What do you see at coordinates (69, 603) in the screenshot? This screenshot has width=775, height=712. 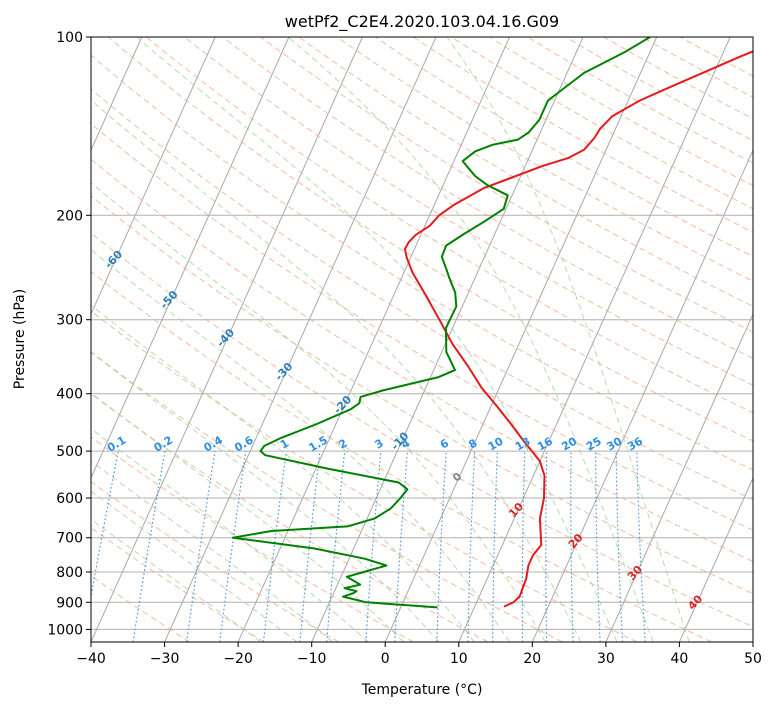 I see `y-tick-label: 900` at bounding box center [69, 603].